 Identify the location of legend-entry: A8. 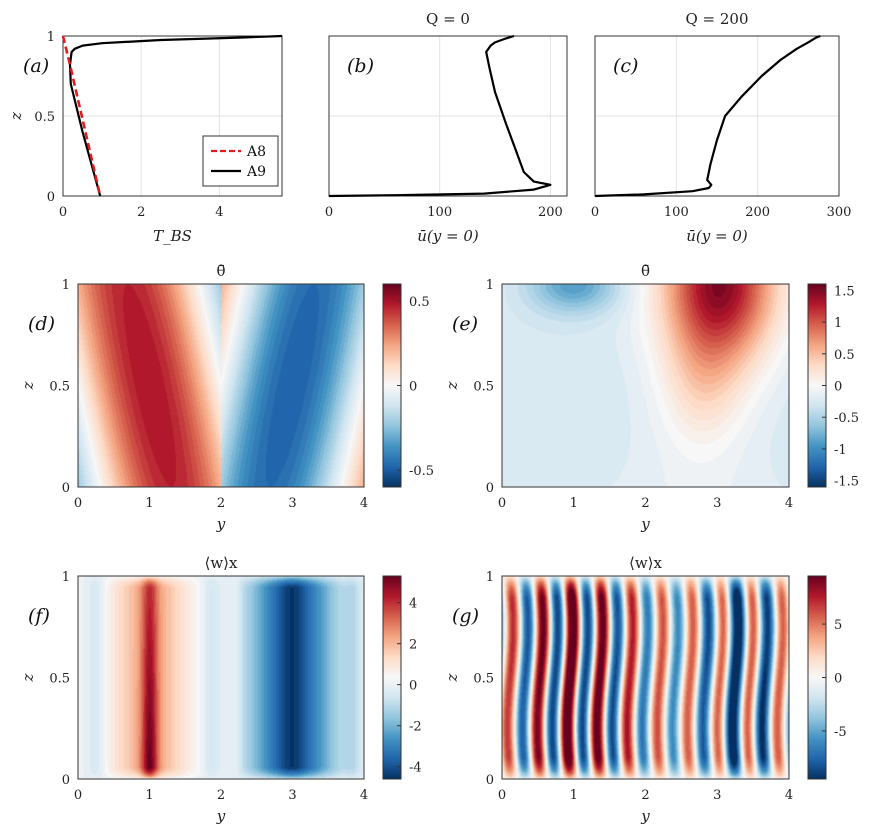
(256, 152).